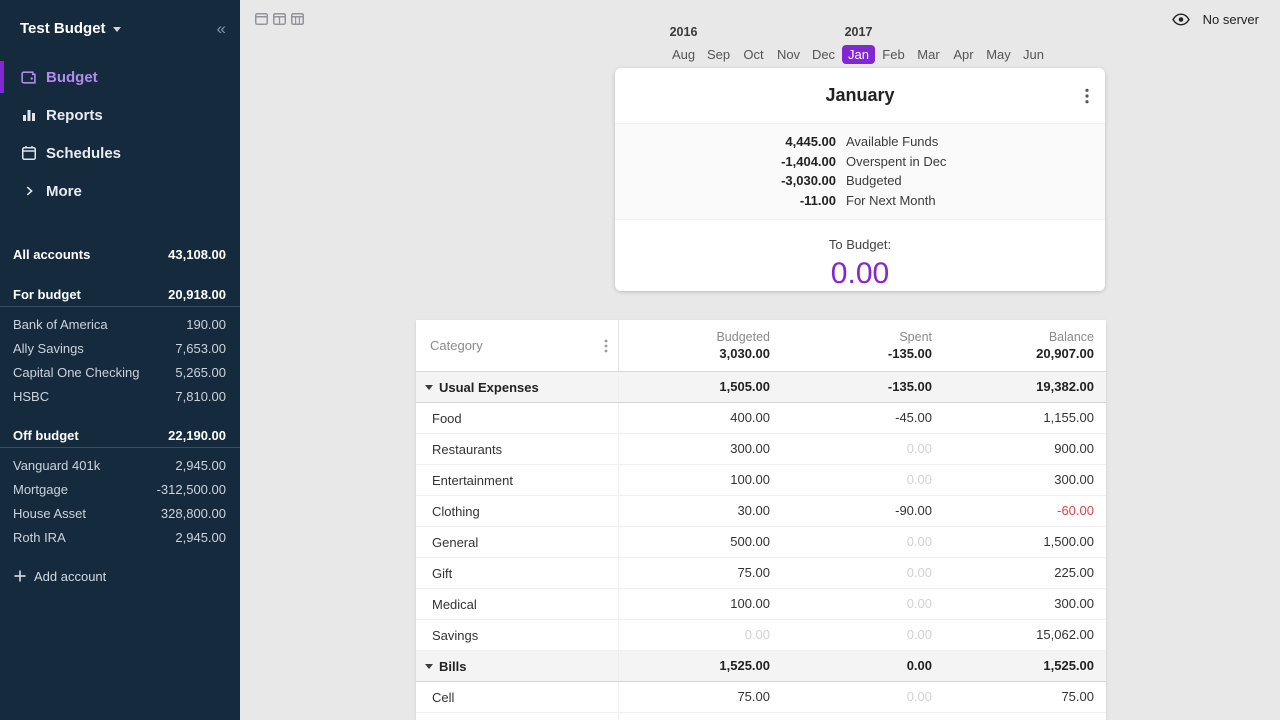  What do you see at coordinates (788, 54) in the screenshot?
I see `month-button: Nov` at bounding box center [788, 54].